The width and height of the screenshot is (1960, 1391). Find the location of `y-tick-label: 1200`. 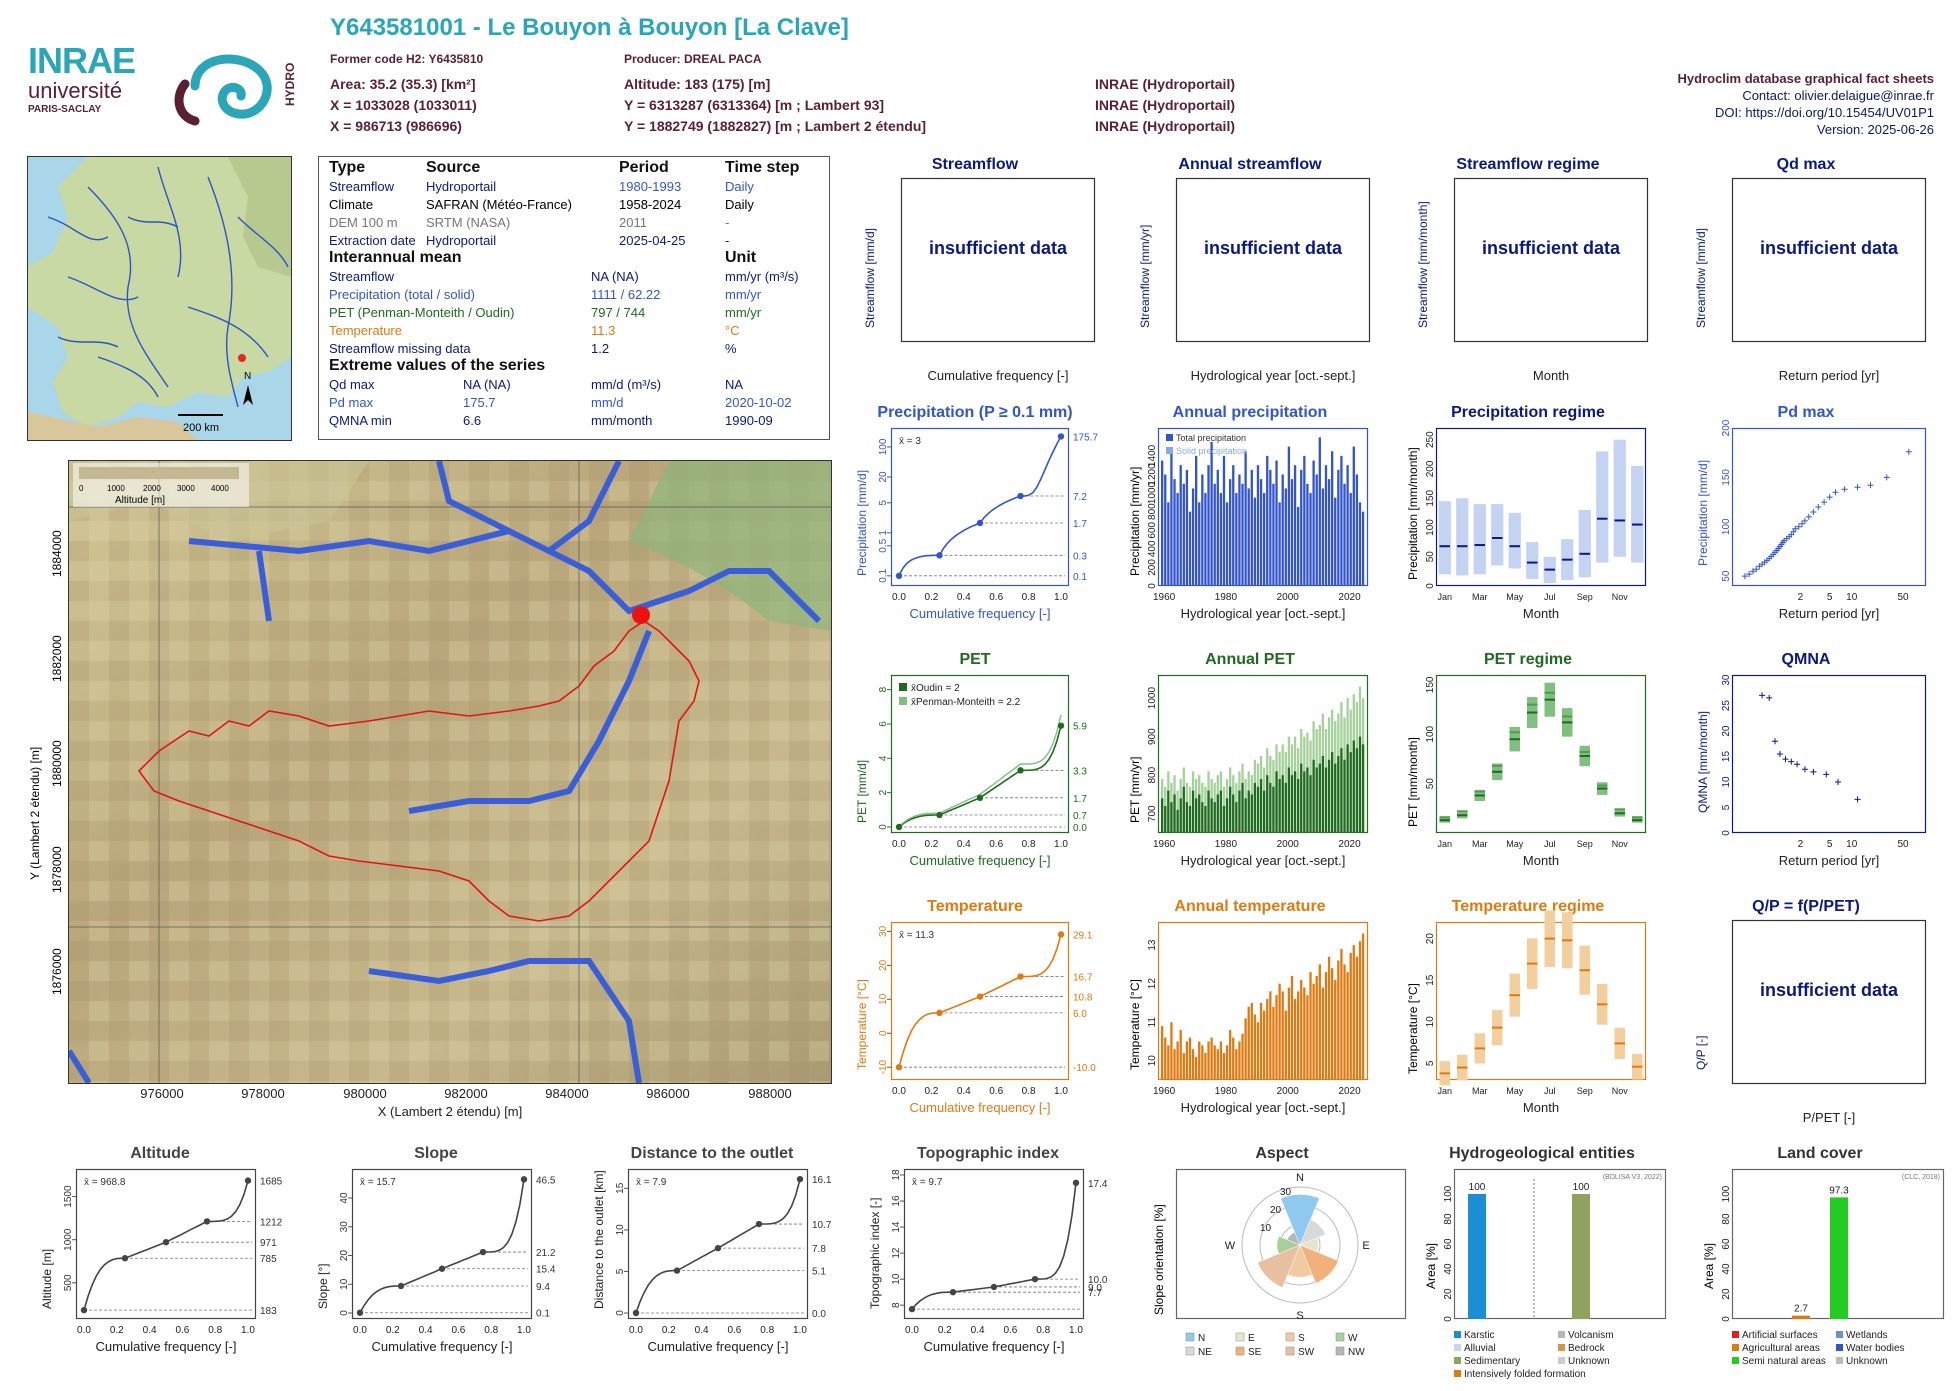

y-tick-label: 1200 is located at coordinates (1152, 474).